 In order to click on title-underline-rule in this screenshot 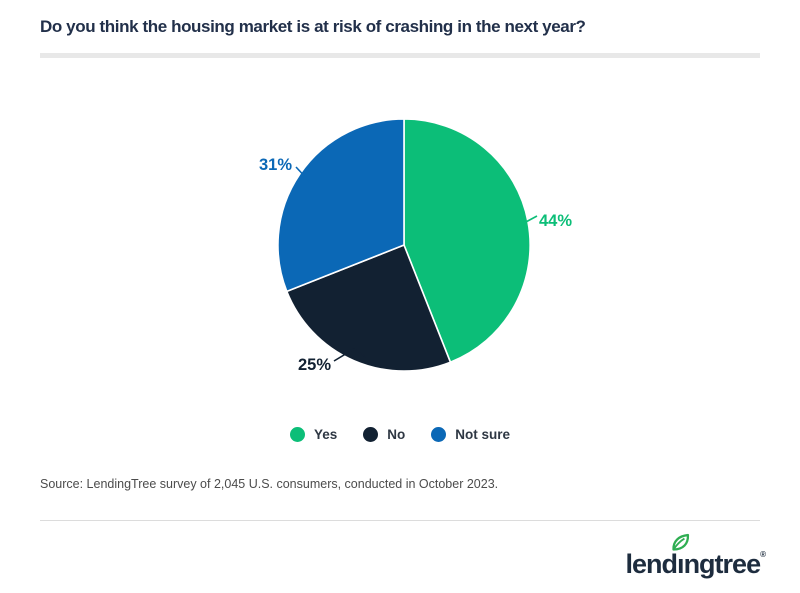, I will do `click(400, 55)`.